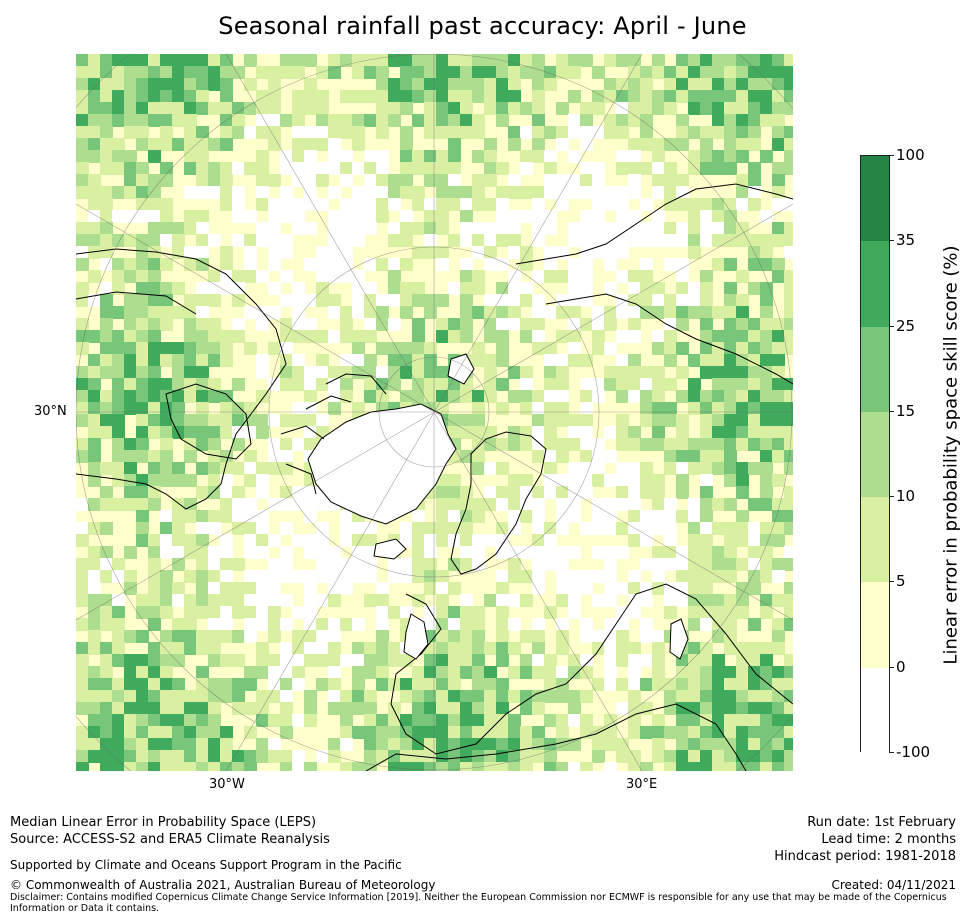 This screenshot has height=919, width=965. I want to click on coastline-north-america, so click(181, 379).